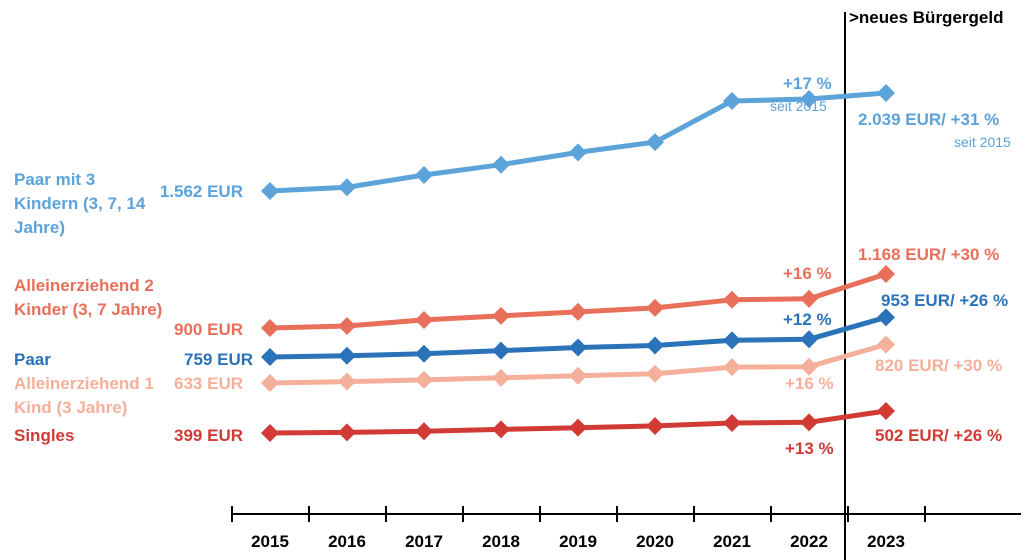  I want to click on data-point-1-2016, so click(347, 325).